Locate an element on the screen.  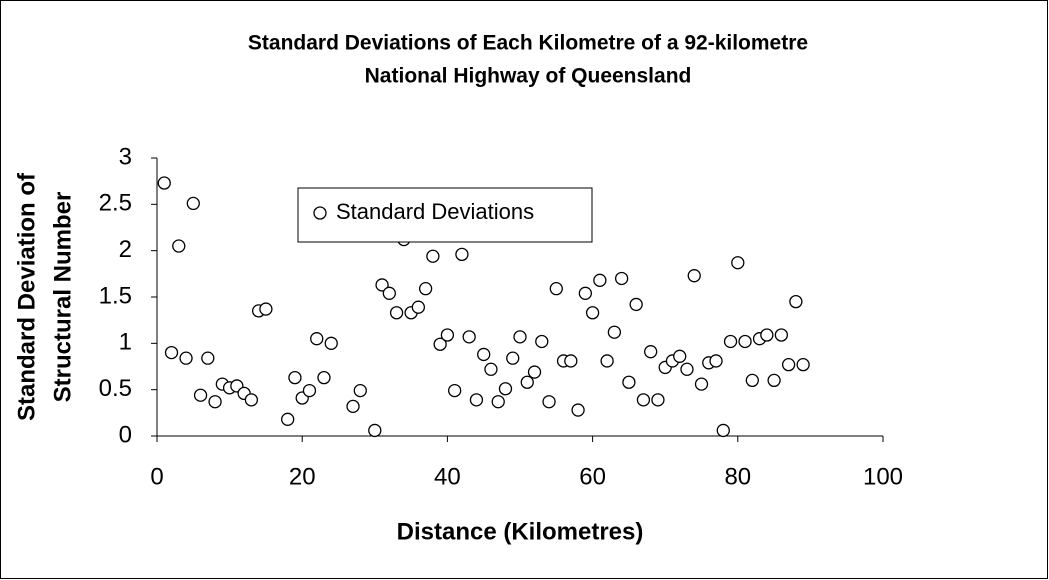
y-tick-label: 1 is located at coordinates (125, 342).